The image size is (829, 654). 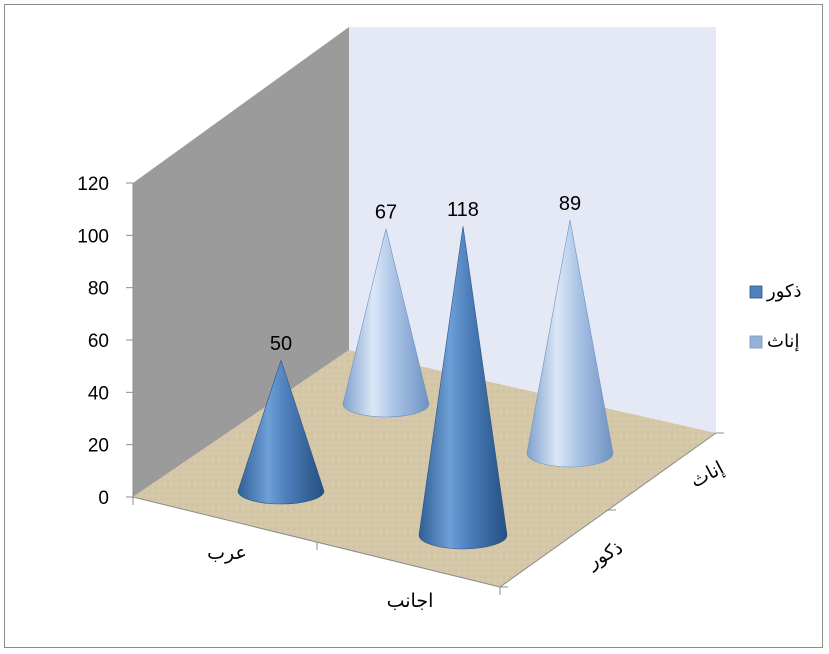 What do you see at coordinates (281, 344) in the screenshot?
I see `data-label: 50` at bounding box center [281, 344].